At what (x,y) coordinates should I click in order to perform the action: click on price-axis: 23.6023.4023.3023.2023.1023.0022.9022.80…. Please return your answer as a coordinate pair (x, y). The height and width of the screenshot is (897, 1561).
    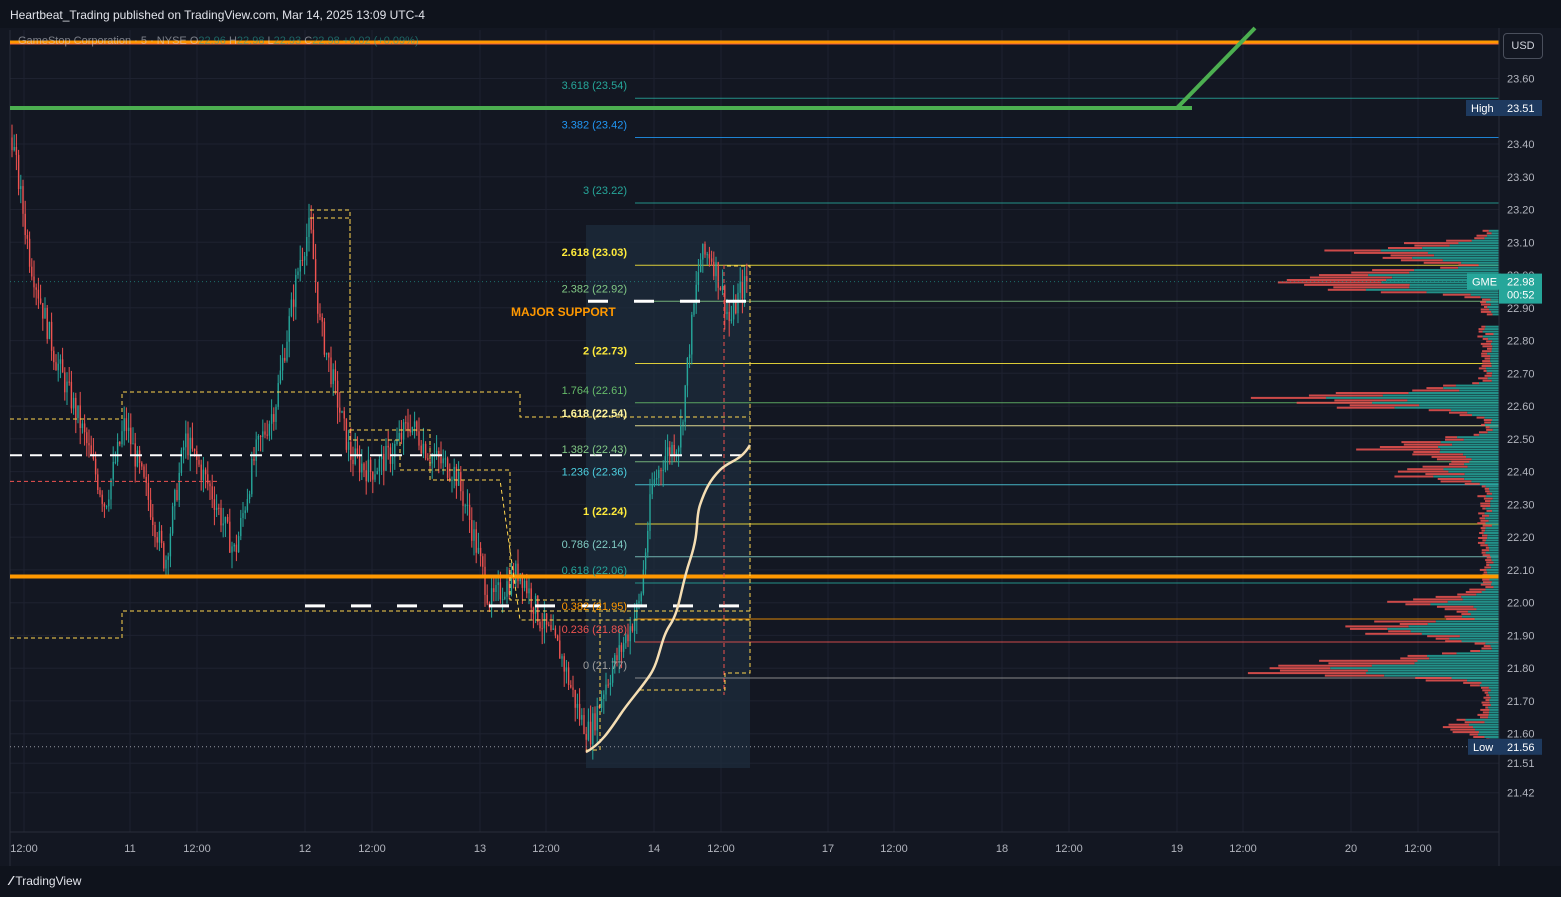
    Looking at the image, I should click on (1513, 447).